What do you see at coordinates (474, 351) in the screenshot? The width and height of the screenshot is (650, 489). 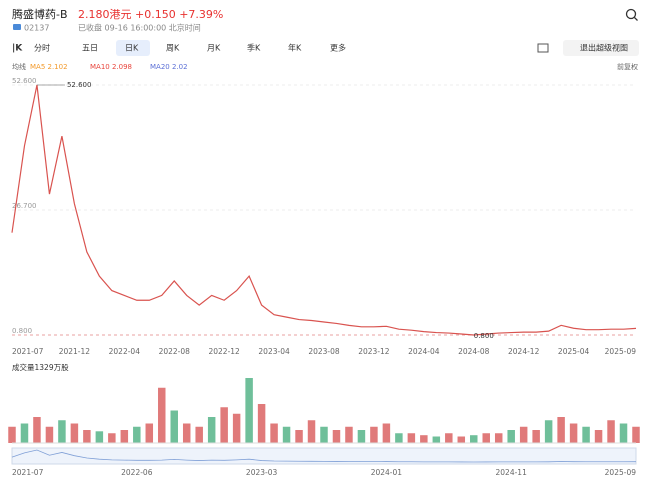 I see `x-tick-label: 2024-08` at bounding box center [474, 351].